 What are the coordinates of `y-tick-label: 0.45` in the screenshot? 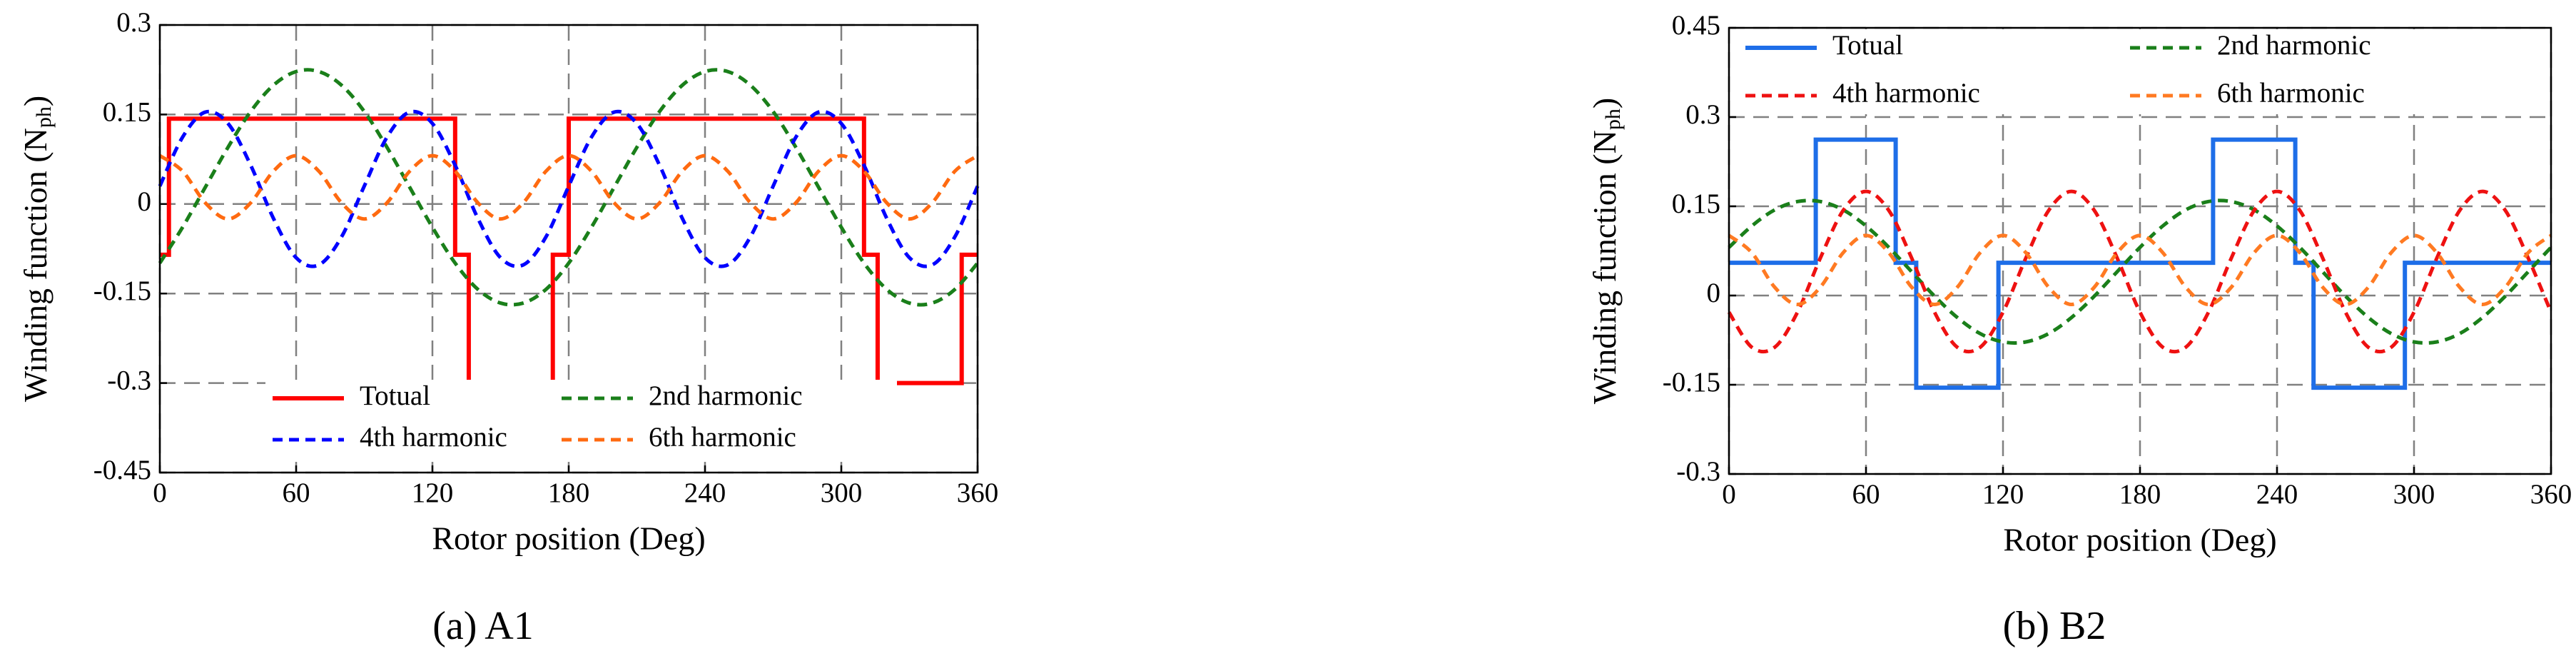 It's located at (1696, 25).